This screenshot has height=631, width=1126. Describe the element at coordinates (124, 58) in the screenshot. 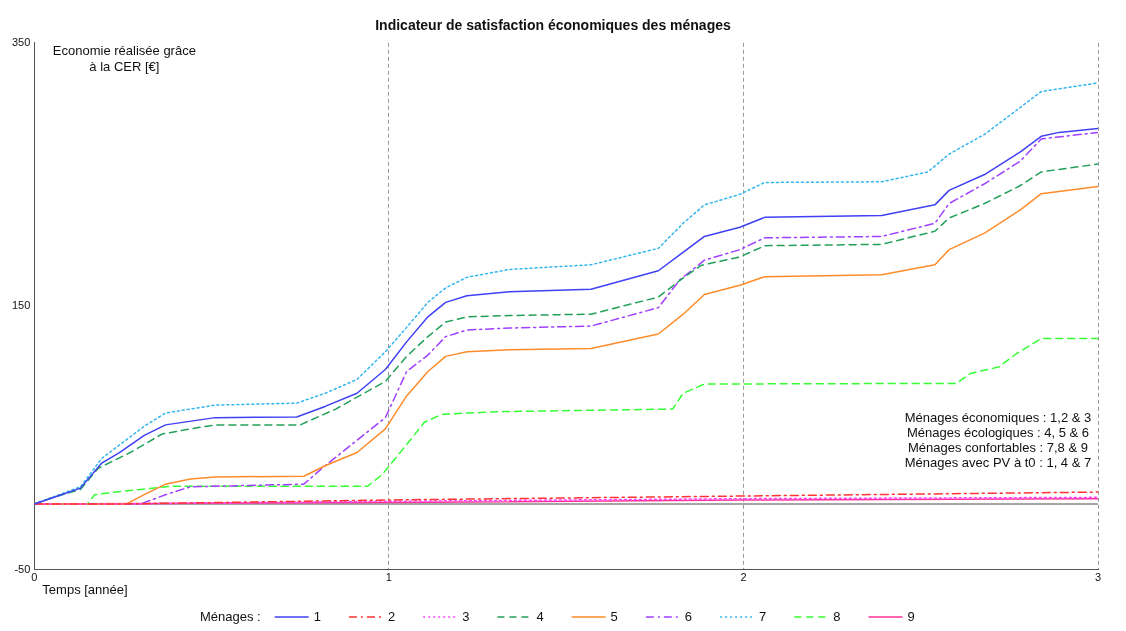

I see `y-axis-title: Economie réalisée grâce à la CER [€]` at that location.